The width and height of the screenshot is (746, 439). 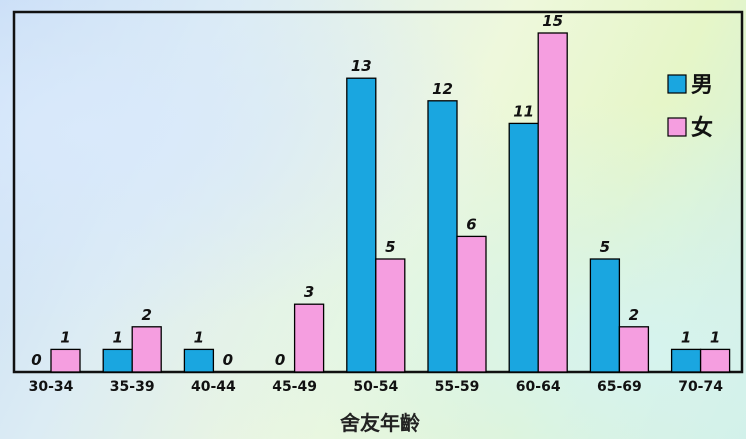 I want to click on legend: 男女, so click(x=690, y=107).